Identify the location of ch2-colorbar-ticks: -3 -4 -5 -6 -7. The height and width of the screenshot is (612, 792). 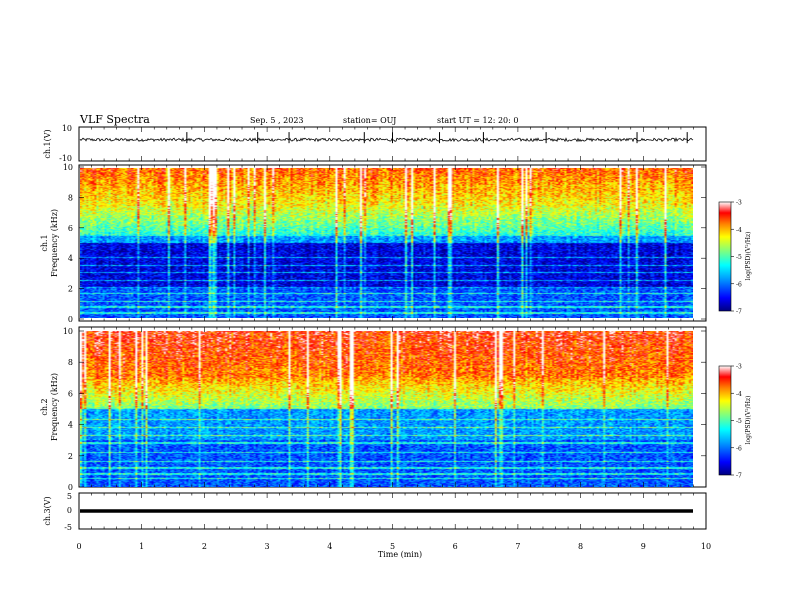
(736, 422).